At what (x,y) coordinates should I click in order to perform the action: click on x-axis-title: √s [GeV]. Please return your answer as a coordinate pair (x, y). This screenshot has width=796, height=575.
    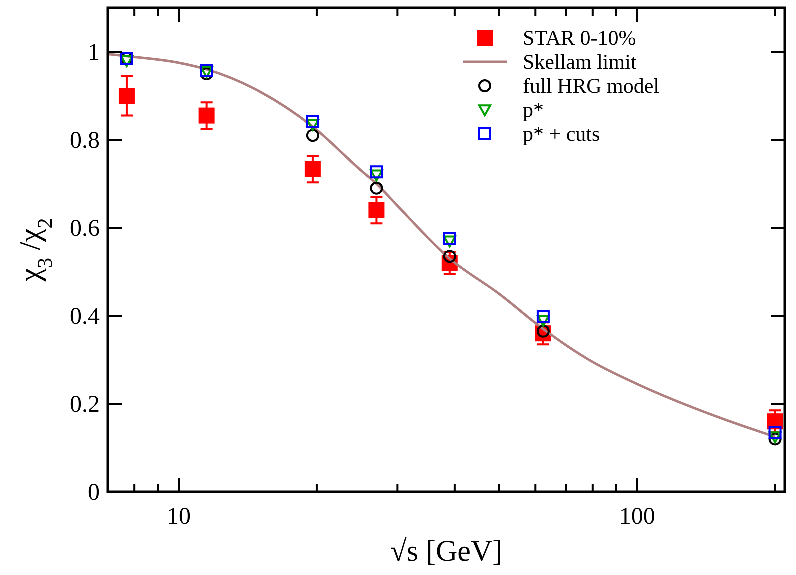
    Looking at the image, I should click on (446, 551).